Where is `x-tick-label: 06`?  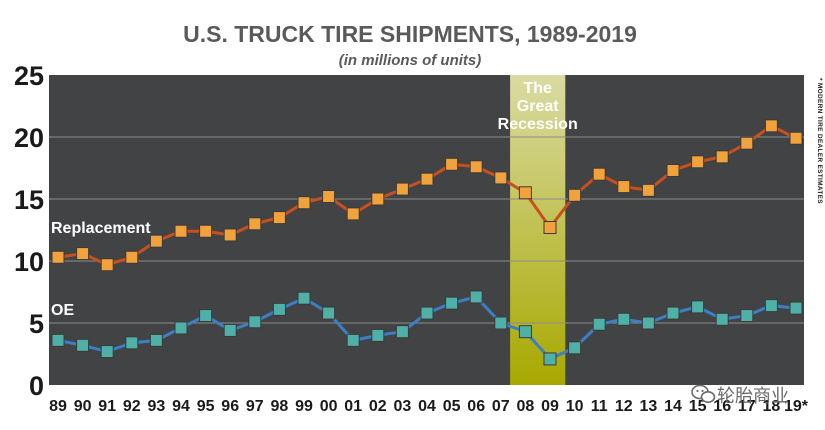
x-tick-label: 06 is located at coordinates (476, 406).